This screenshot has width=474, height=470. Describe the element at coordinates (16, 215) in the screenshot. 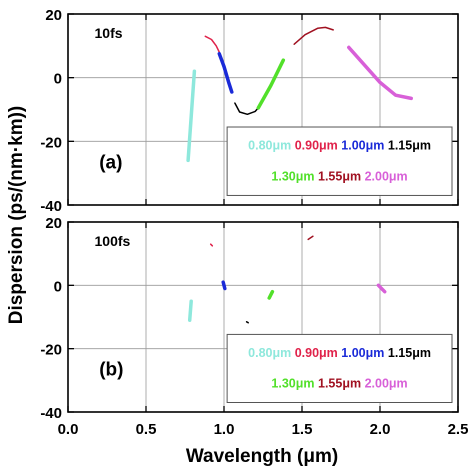

I see `y-axis-label: Dispersion (ps/(nm·km))` at that location.